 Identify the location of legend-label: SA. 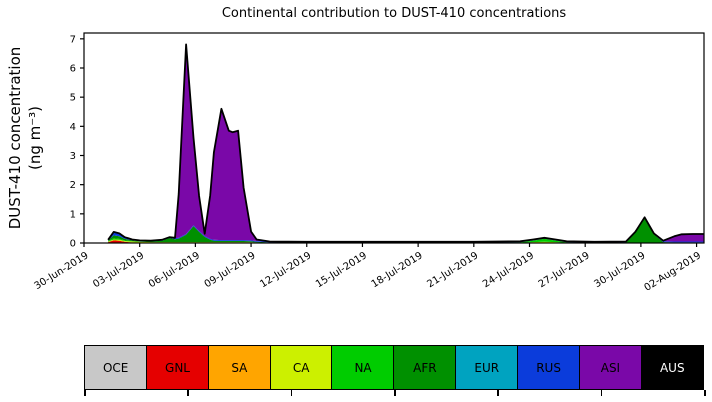
(239, 367).